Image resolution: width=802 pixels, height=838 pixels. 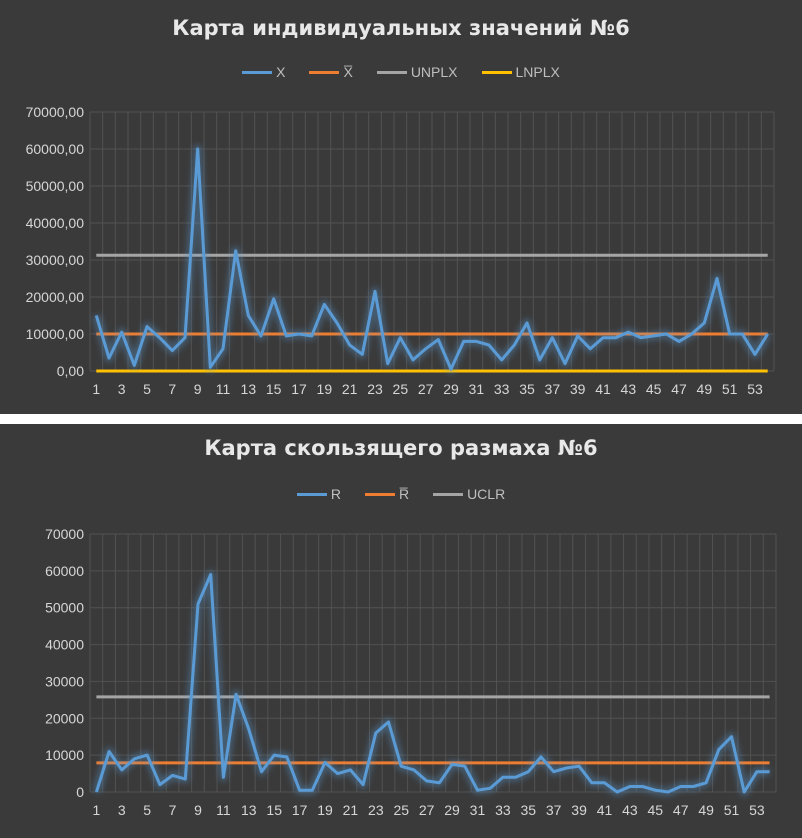 What do you see at coordinates (401, 28) in the screenshot?
I see `chart-title: Карта индивидуальных значений №6` at bounding box center [401, 28].